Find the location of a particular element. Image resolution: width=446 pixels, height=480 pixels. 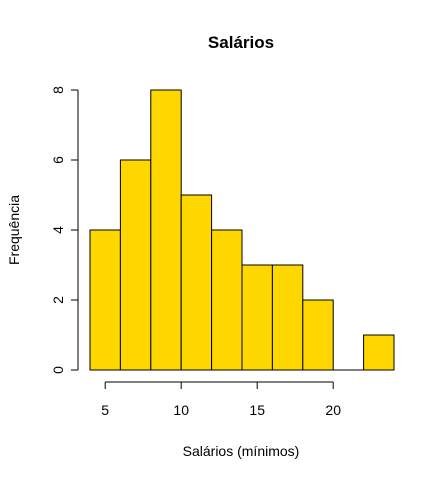

x-axis-label: Salários (mínimos) is located at coordinates (241, 451).